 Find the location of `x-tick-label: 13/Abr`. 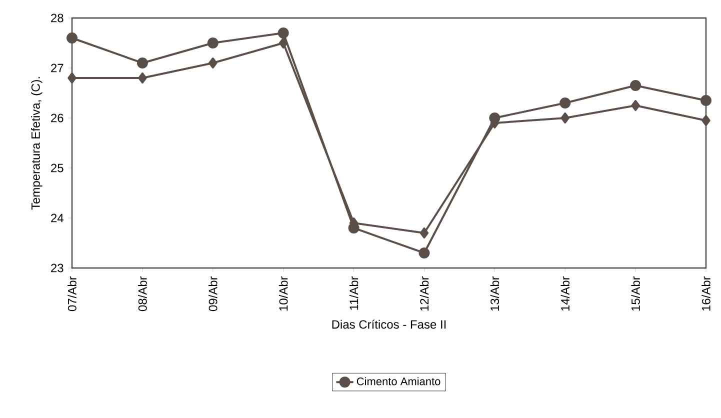

x-tick-label: 13/Abr is located at coordinates (495, 293).